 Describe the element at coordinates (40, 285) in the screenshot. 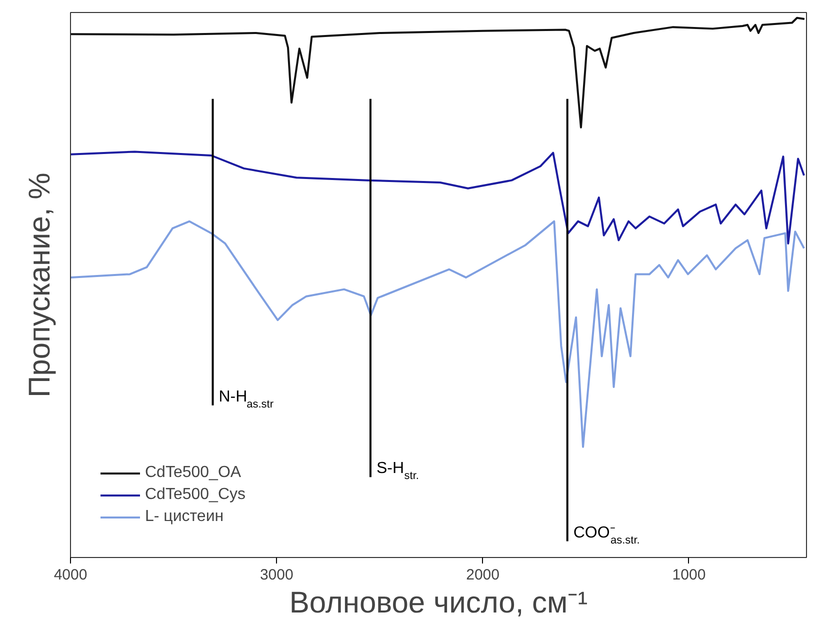

I see `y-axis-title: Пропускание, %` at that location.